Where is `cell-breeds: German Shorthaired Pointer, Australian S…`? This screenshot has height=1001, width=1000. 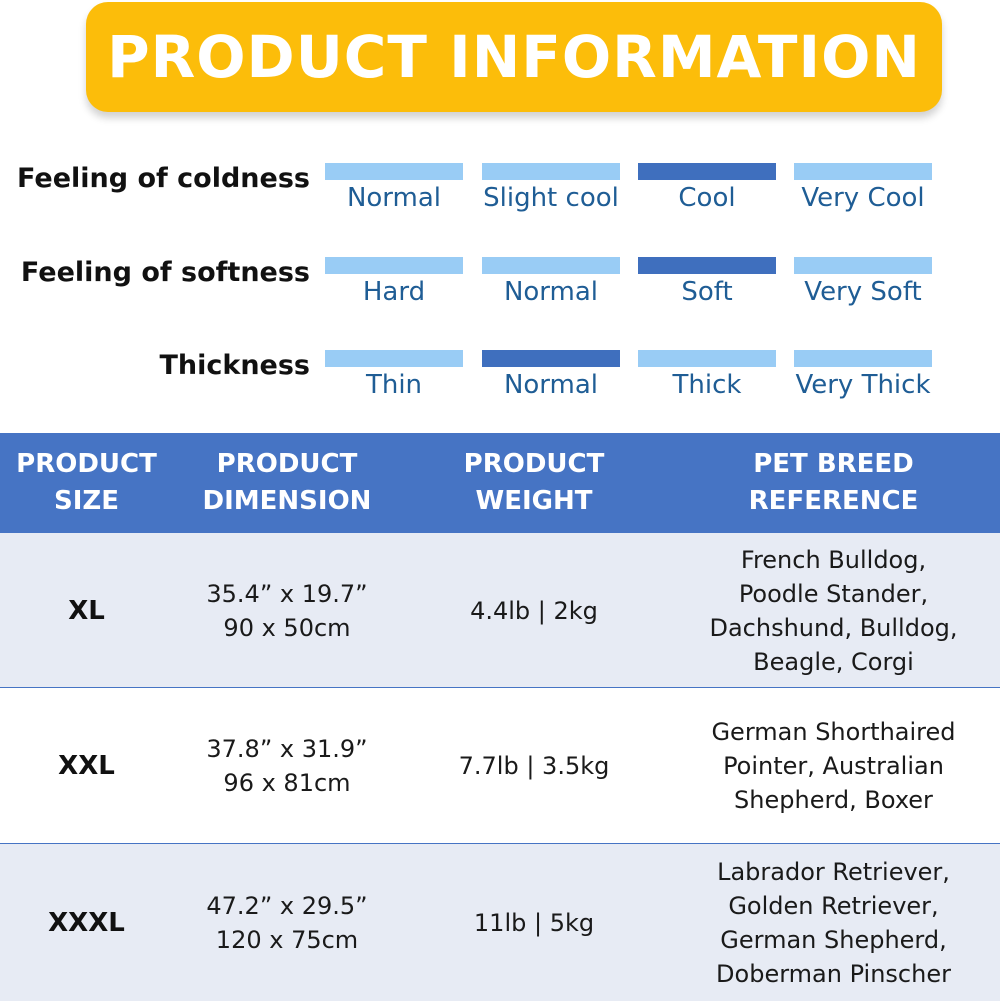 cell-breeds: German Shorthaired Pointer, Australian S… is located at coordinates (833, 766).